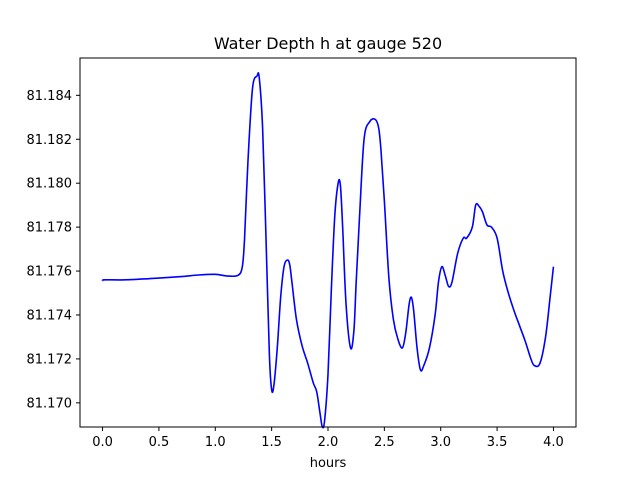  I want to click on x-tick-label: 1.5, so click(271, 442).